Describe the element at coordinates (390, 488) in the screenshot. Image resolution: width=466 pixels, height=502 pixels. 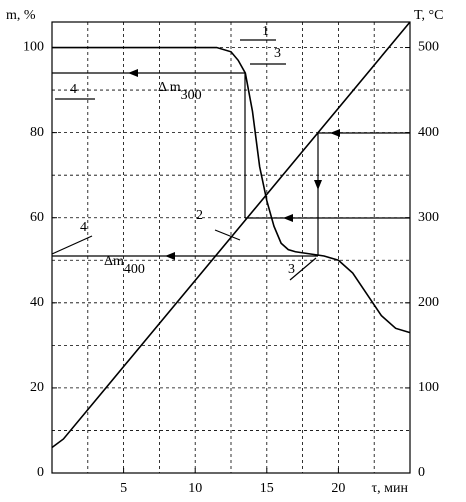
I see `x-axis-label: τ, мин` at that location.